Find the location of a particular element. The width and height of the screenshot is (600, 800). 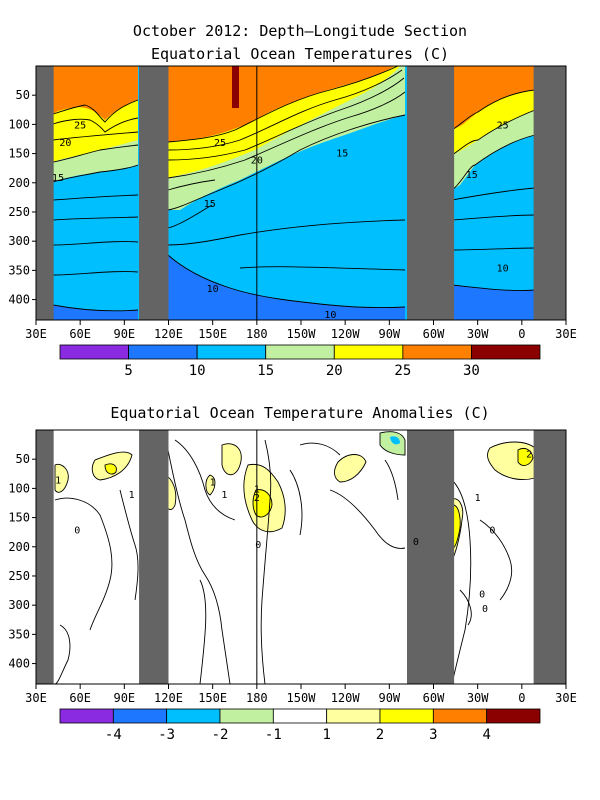

colorbar-label: 15 is located at coordinates (265, 371).